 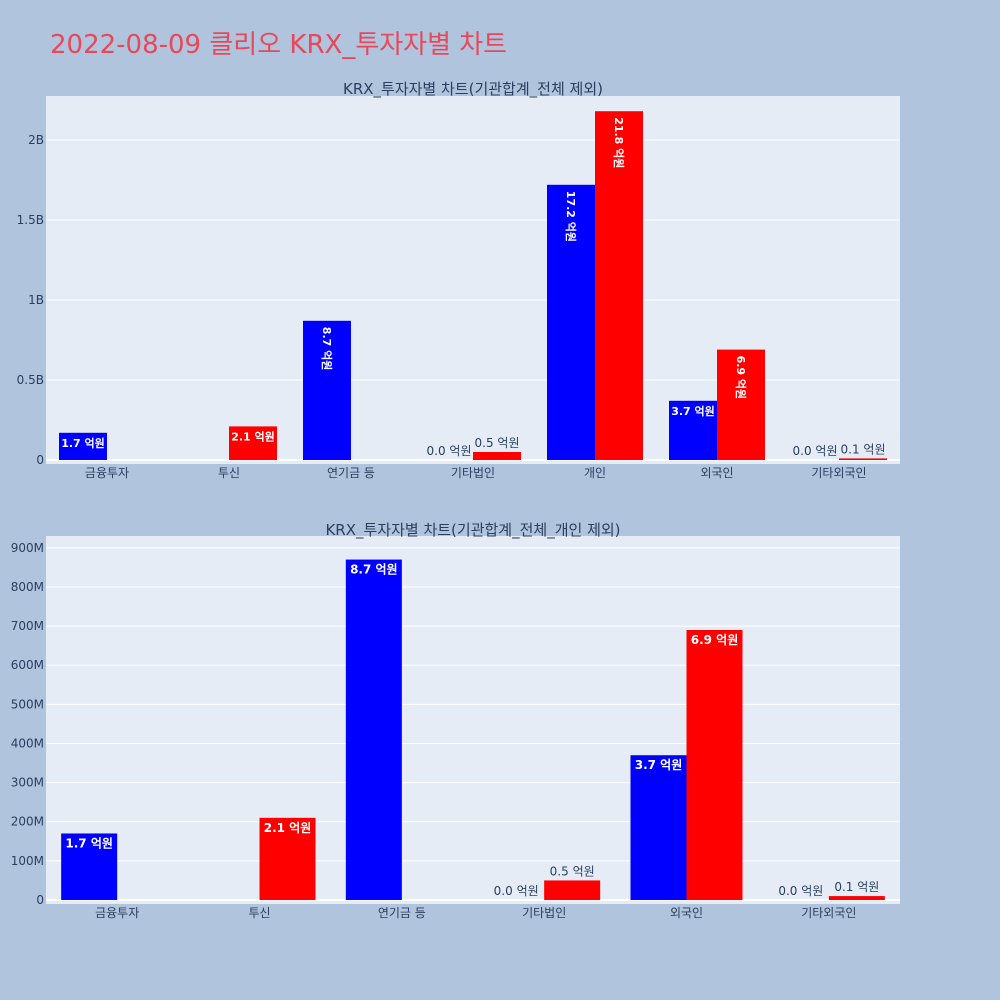 What do you see at coordinates (30, 220) in the screenshot?
I see `y-tick-label: 1.5B` at bounding box center [30, 220].